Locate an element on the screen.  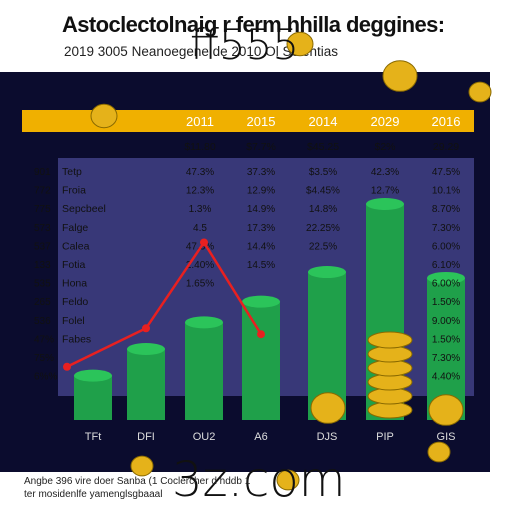
row-label: Fotia is located at coordinates (74, 265).